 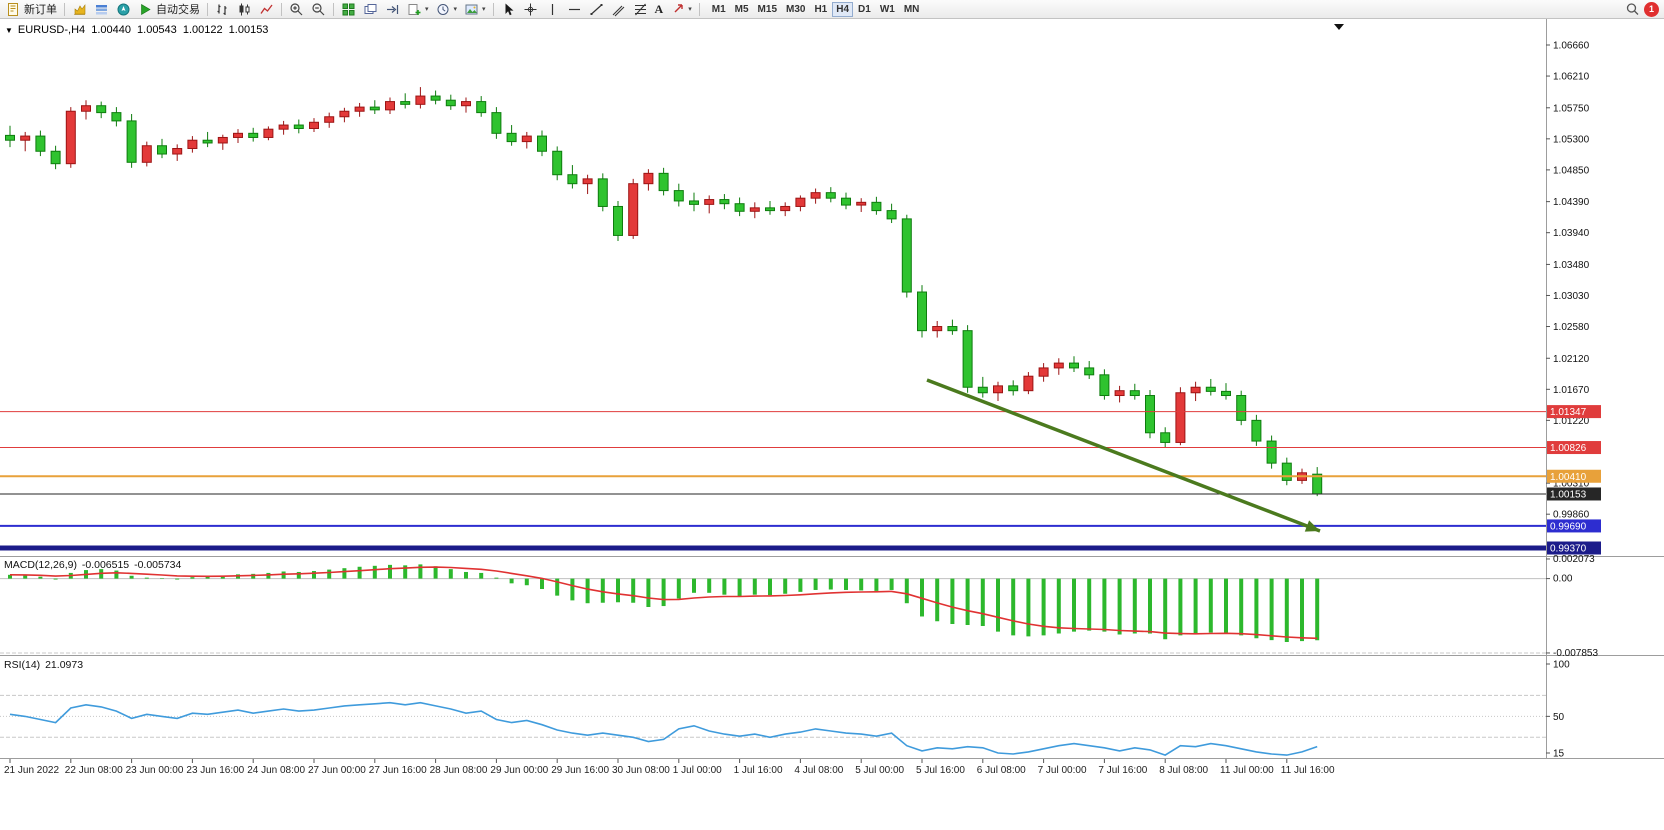 I want to click on trend-arrow, so click(x=1123, y=455).